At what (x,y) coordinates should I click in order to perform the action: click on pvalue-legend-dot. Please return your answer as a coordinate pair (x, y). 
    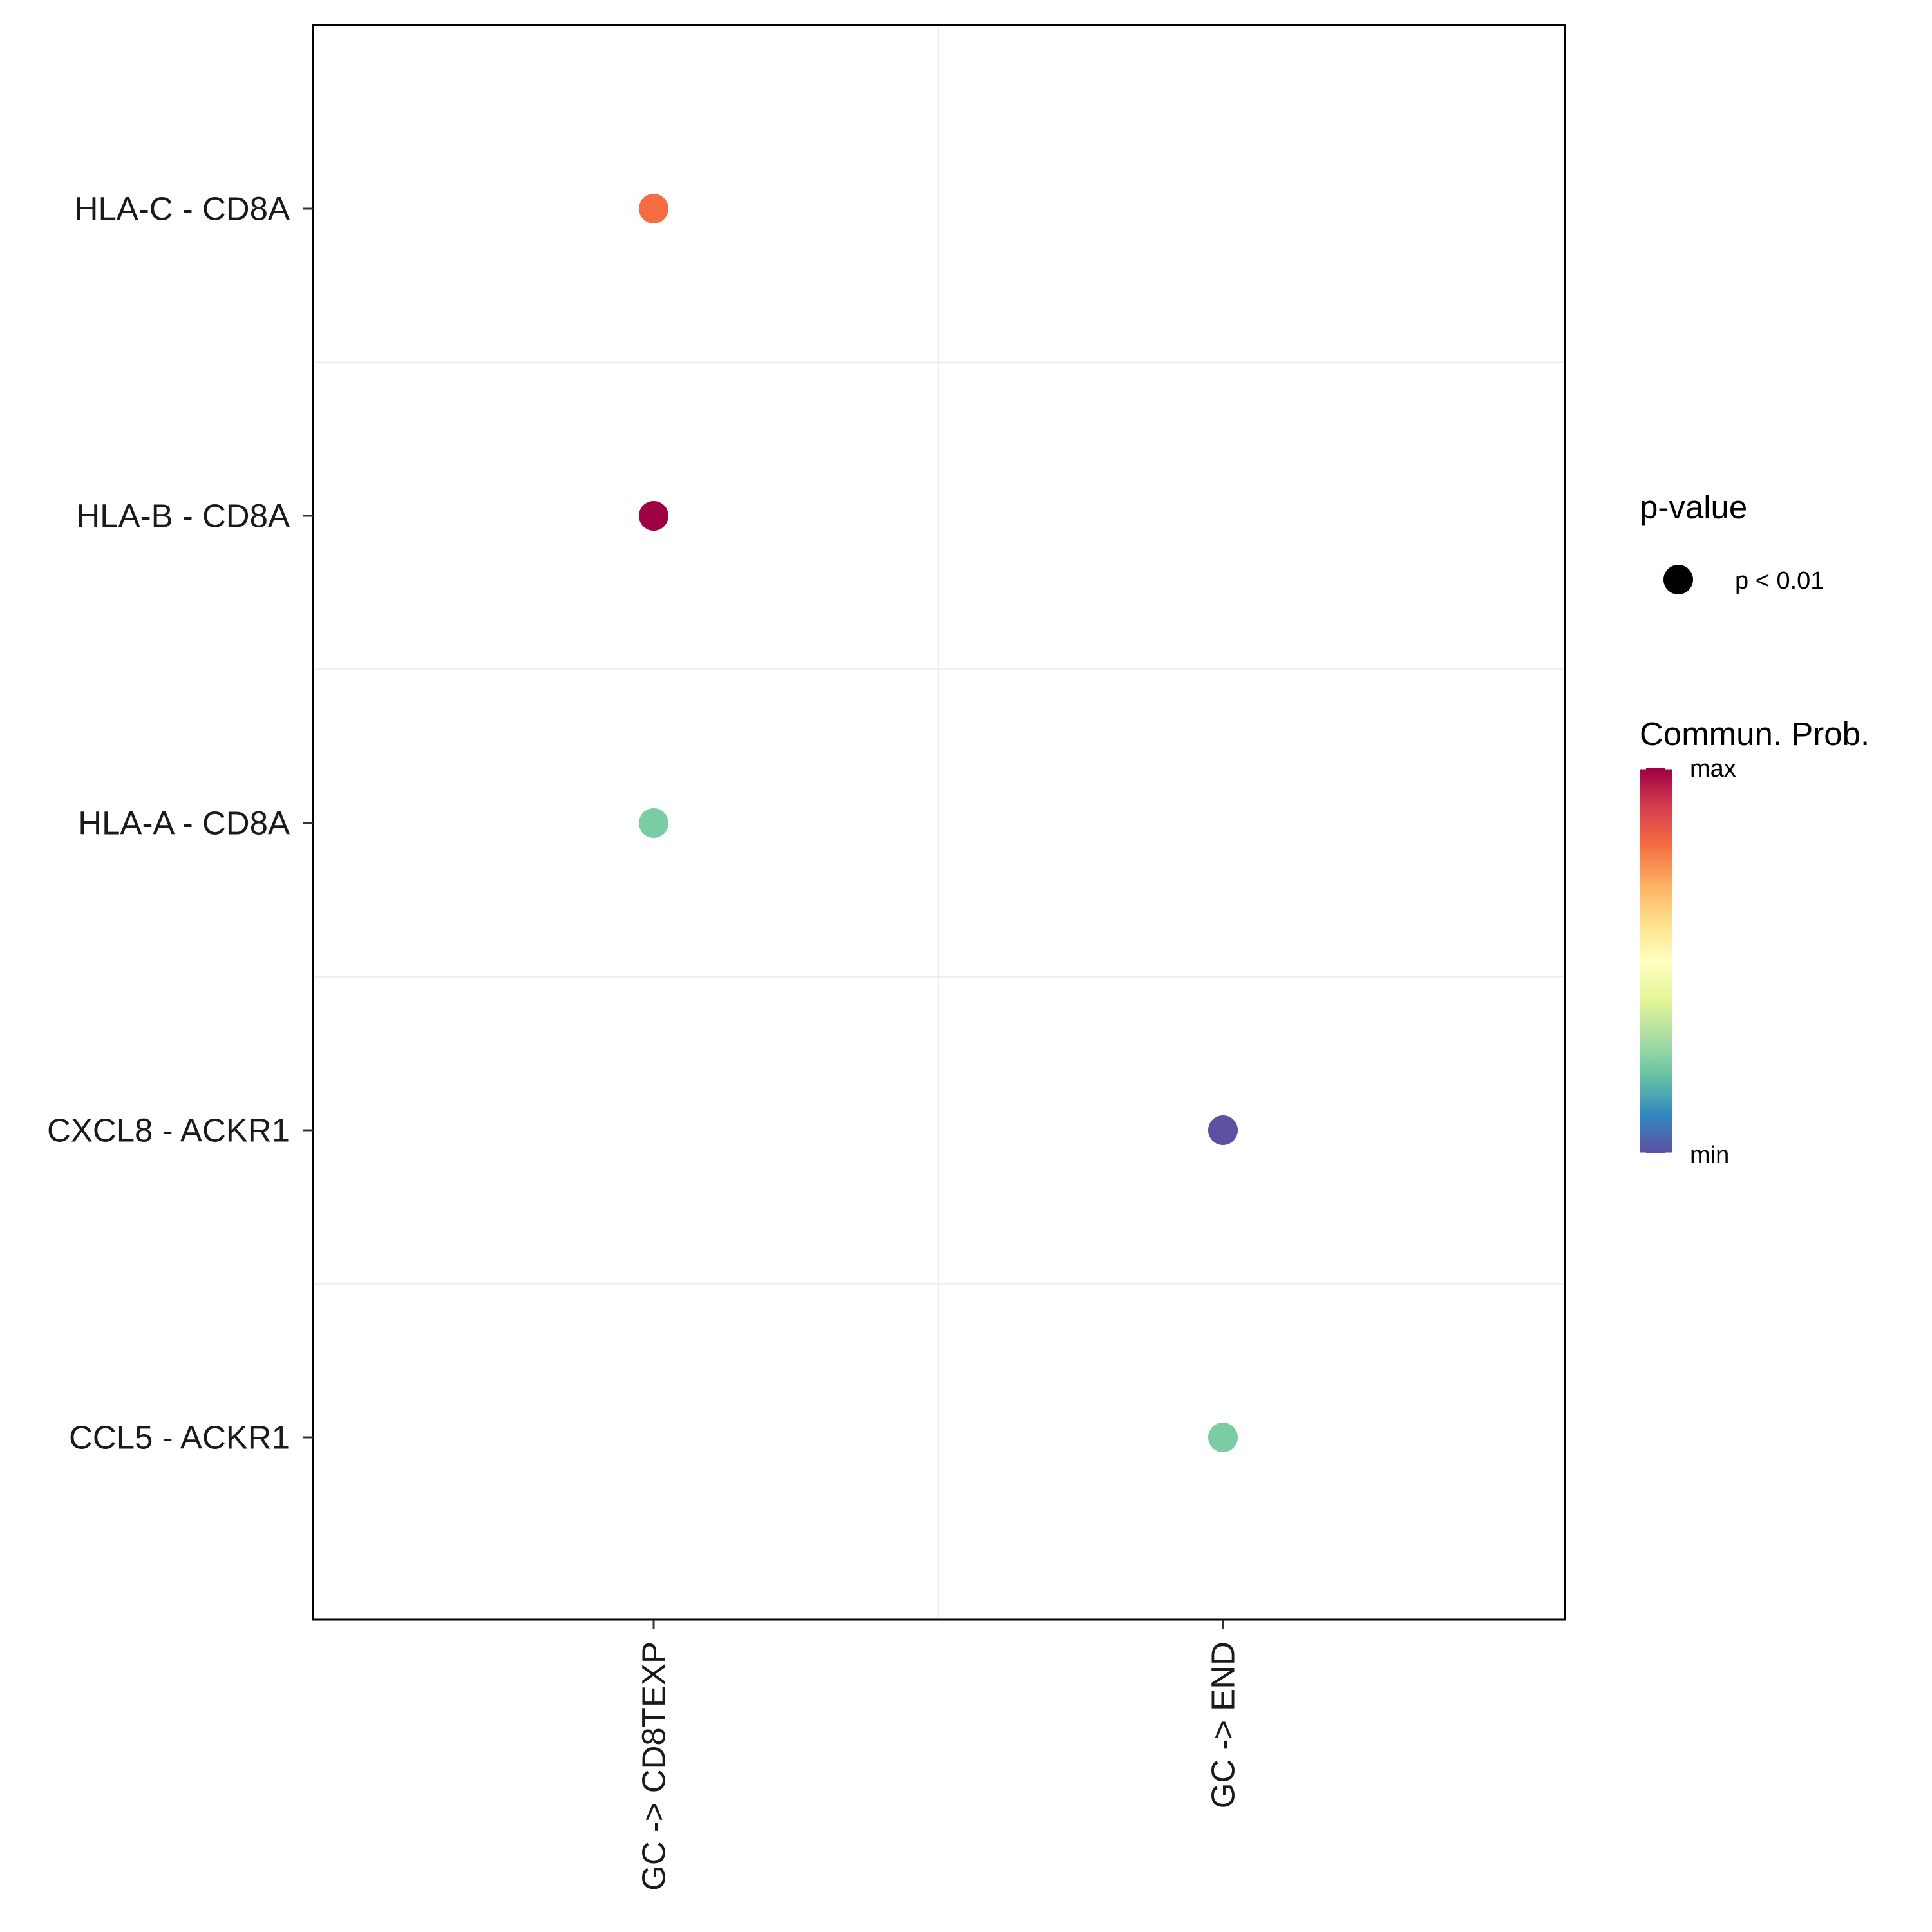
    Looking at the image, I should click on (1678, 579).